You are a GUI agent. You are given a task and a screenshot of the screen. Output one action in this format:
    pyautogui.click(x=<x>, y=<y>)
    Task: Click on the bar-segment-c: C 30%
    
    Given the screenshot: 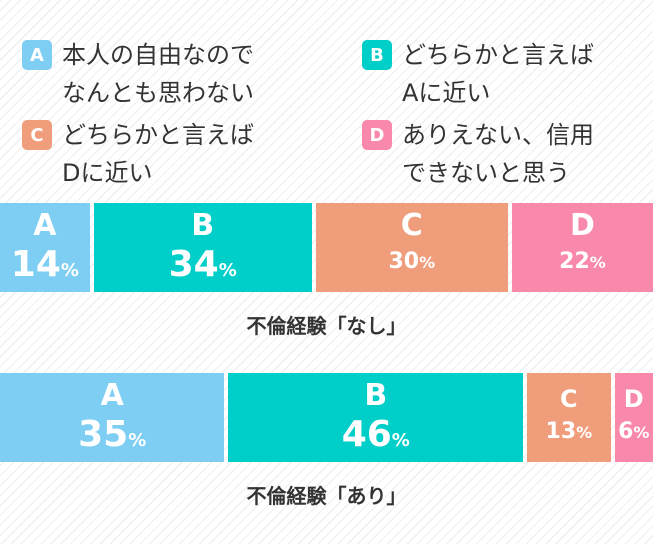 What is the action you would take?
    pyautogui.click(x=411, y=247)
    